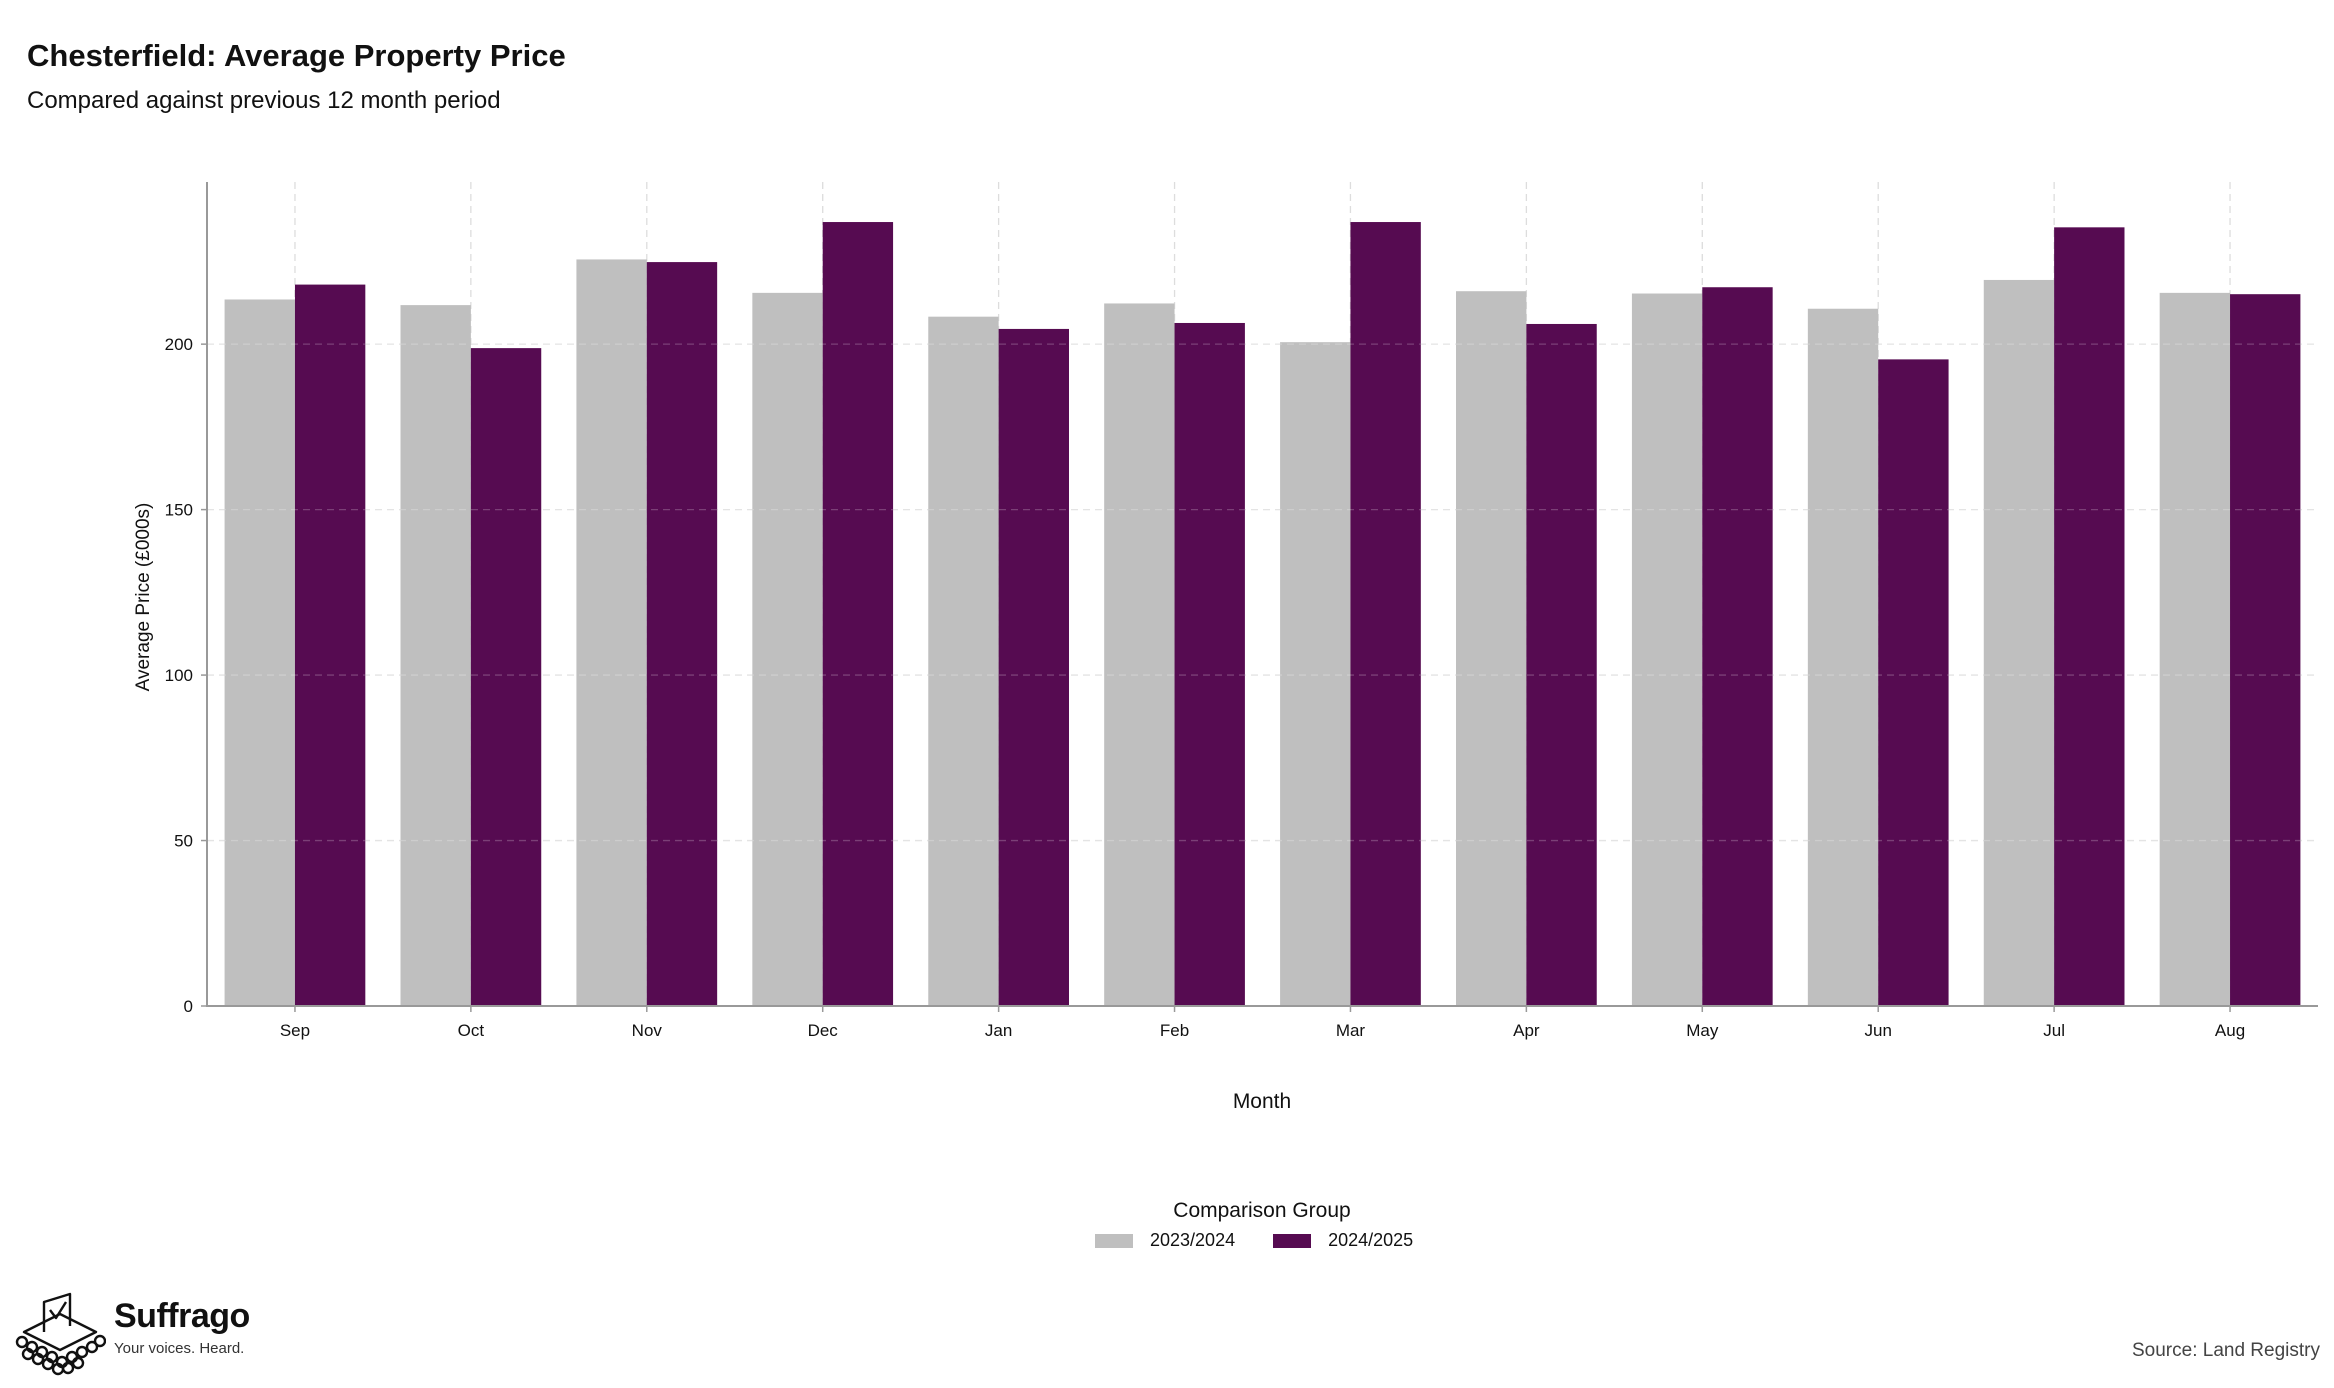  What do you see at coordinates (143, 597) in the screenshot?
I see `y-axis-label: Average Price (£000s)` at bounding box center [143, 597].